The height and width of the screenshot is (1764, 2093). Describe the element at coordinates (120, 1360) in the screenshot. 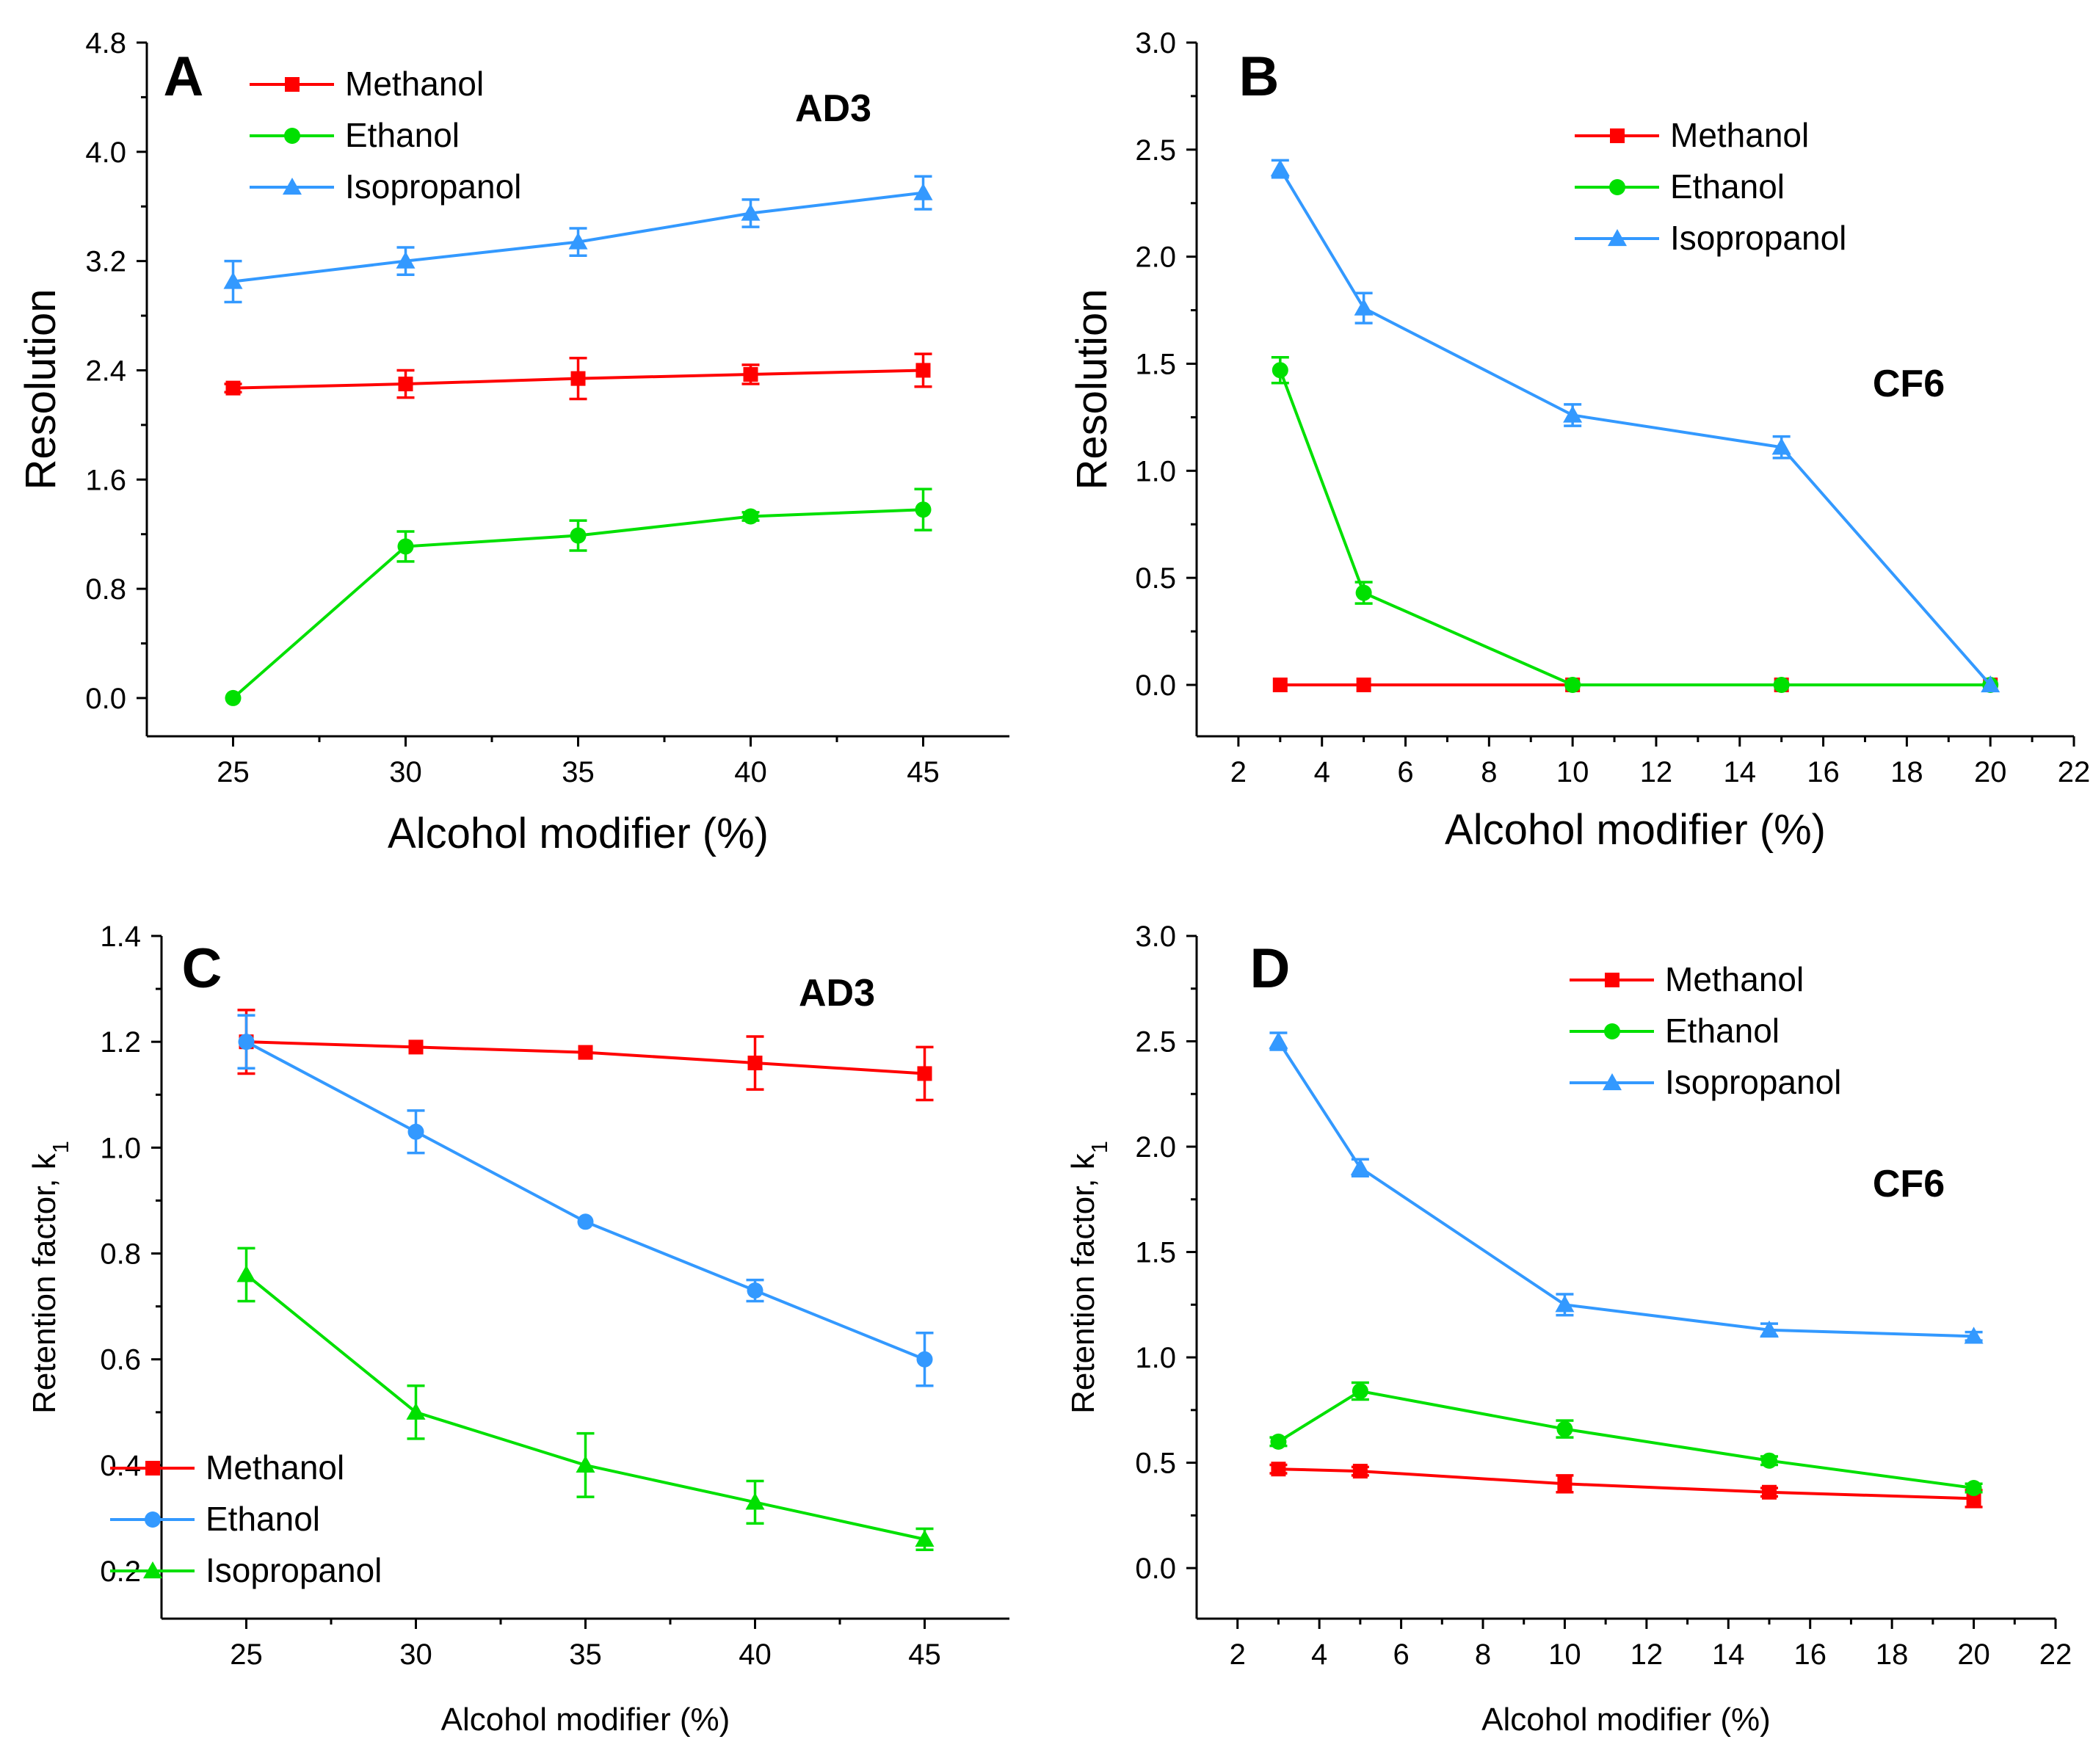

I see `y-tick-label: 0.6` at that location.